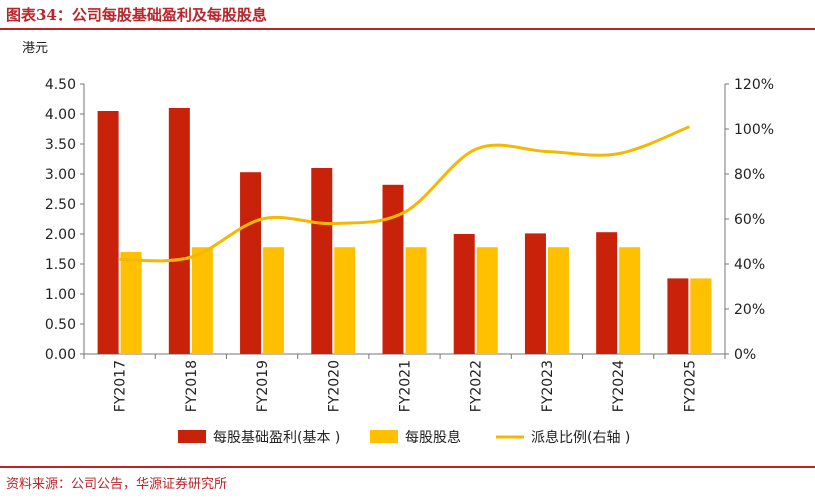  Describe the element at coordinates (121, 386) in the screenshot. I see `x-tick-label: FY2017` at that location.